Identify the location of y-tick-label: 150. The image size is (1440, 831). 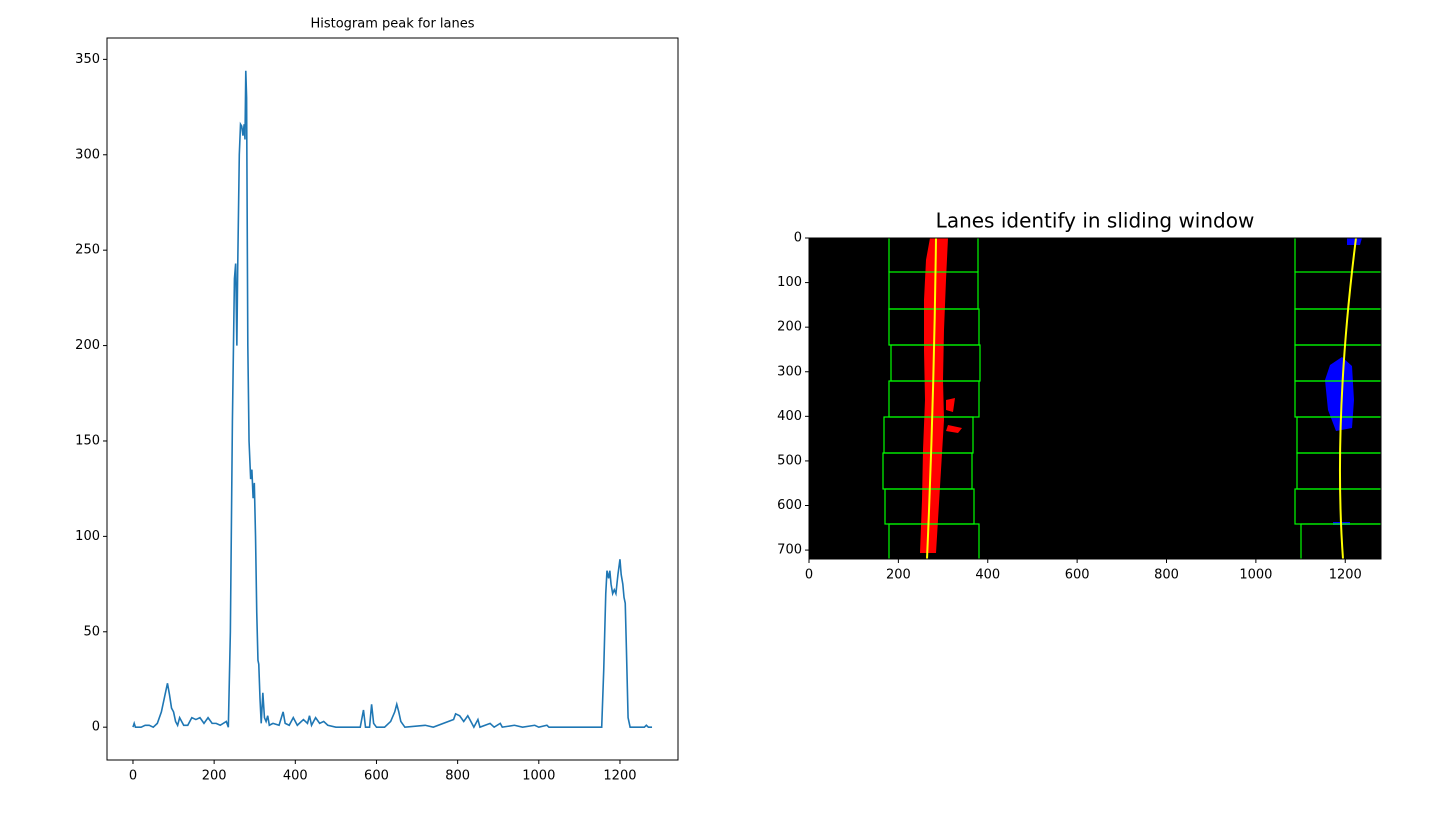
(87, 440).